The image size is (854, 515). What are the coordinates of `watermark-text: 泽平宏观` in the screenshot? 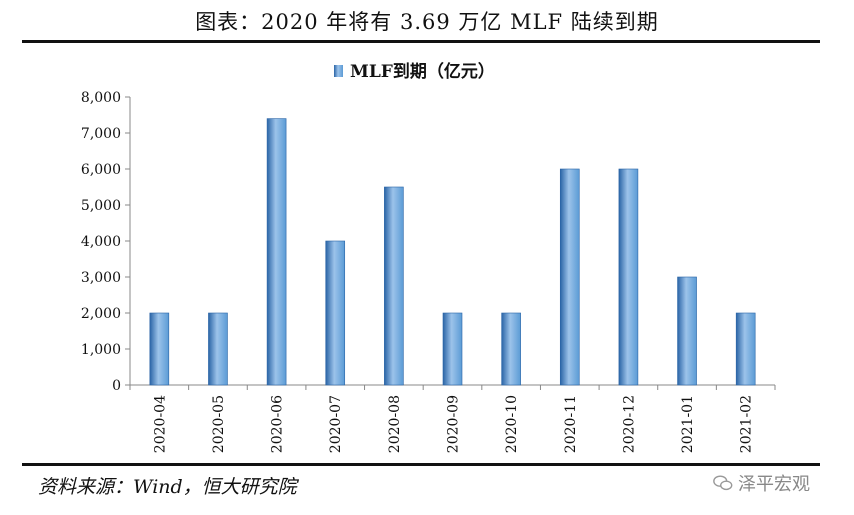 It's located at (774, 484).